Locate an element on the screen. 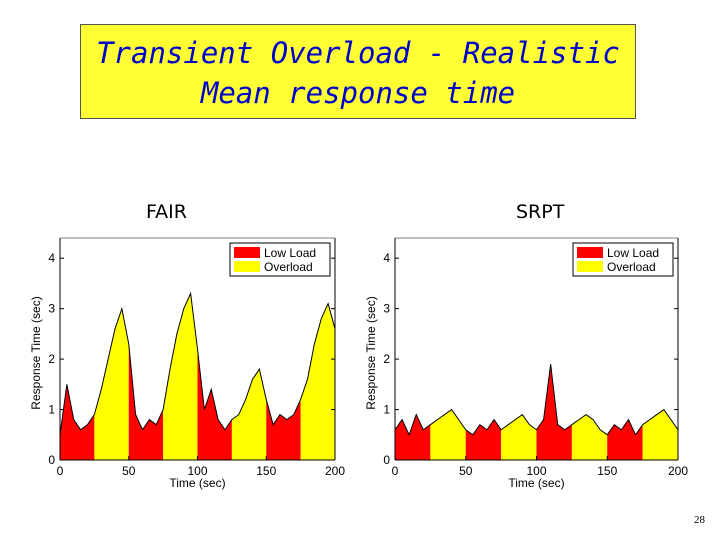 The width and height of the screenshot is (720, 540). chart-label-srpt: SRPT is located at coordinates (540, 212).